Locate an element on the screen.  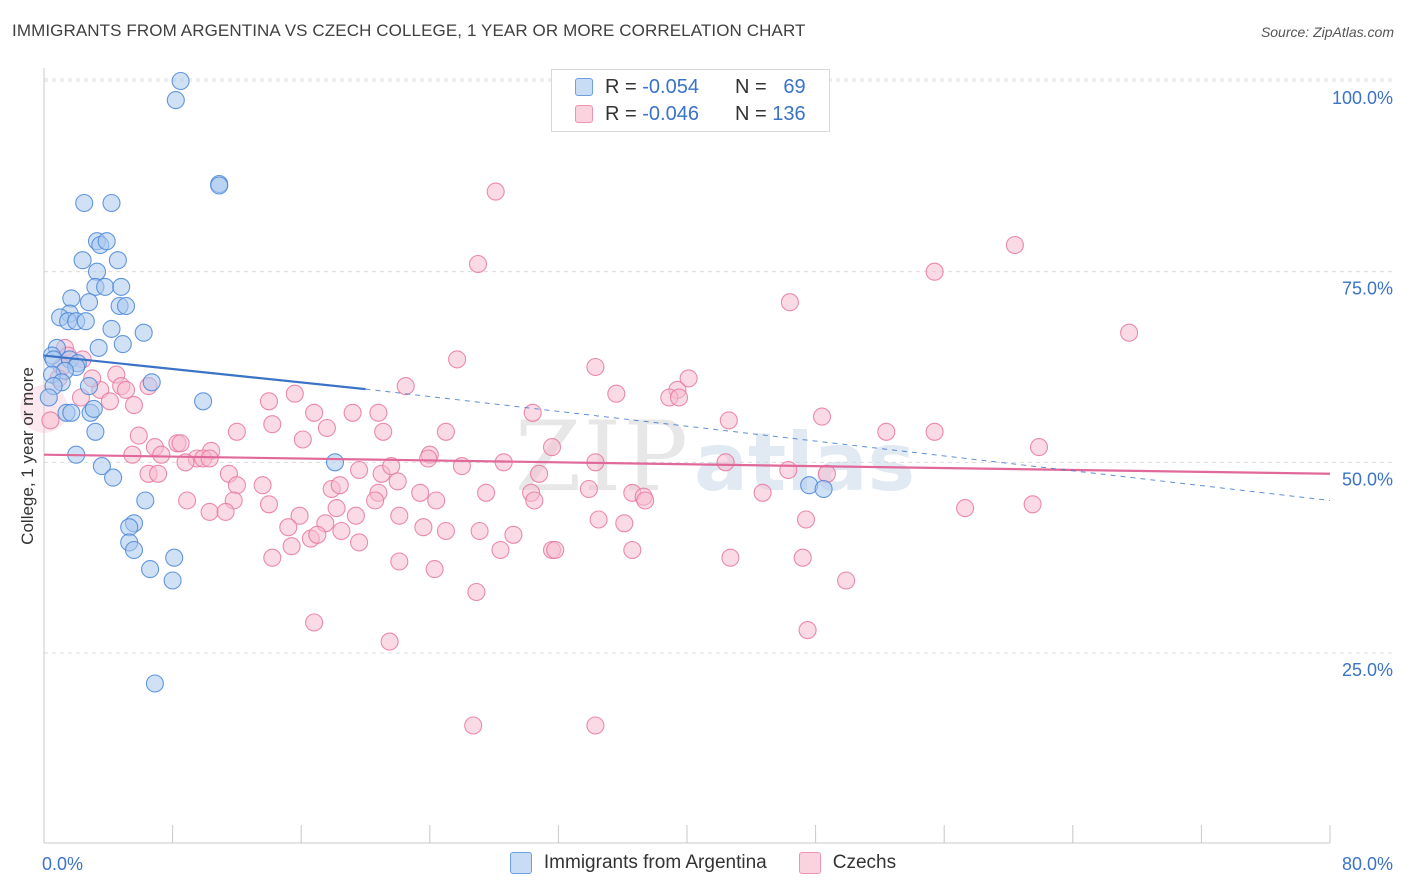
legend-item-czechs: Czechs is located at coordinates (847, 863).